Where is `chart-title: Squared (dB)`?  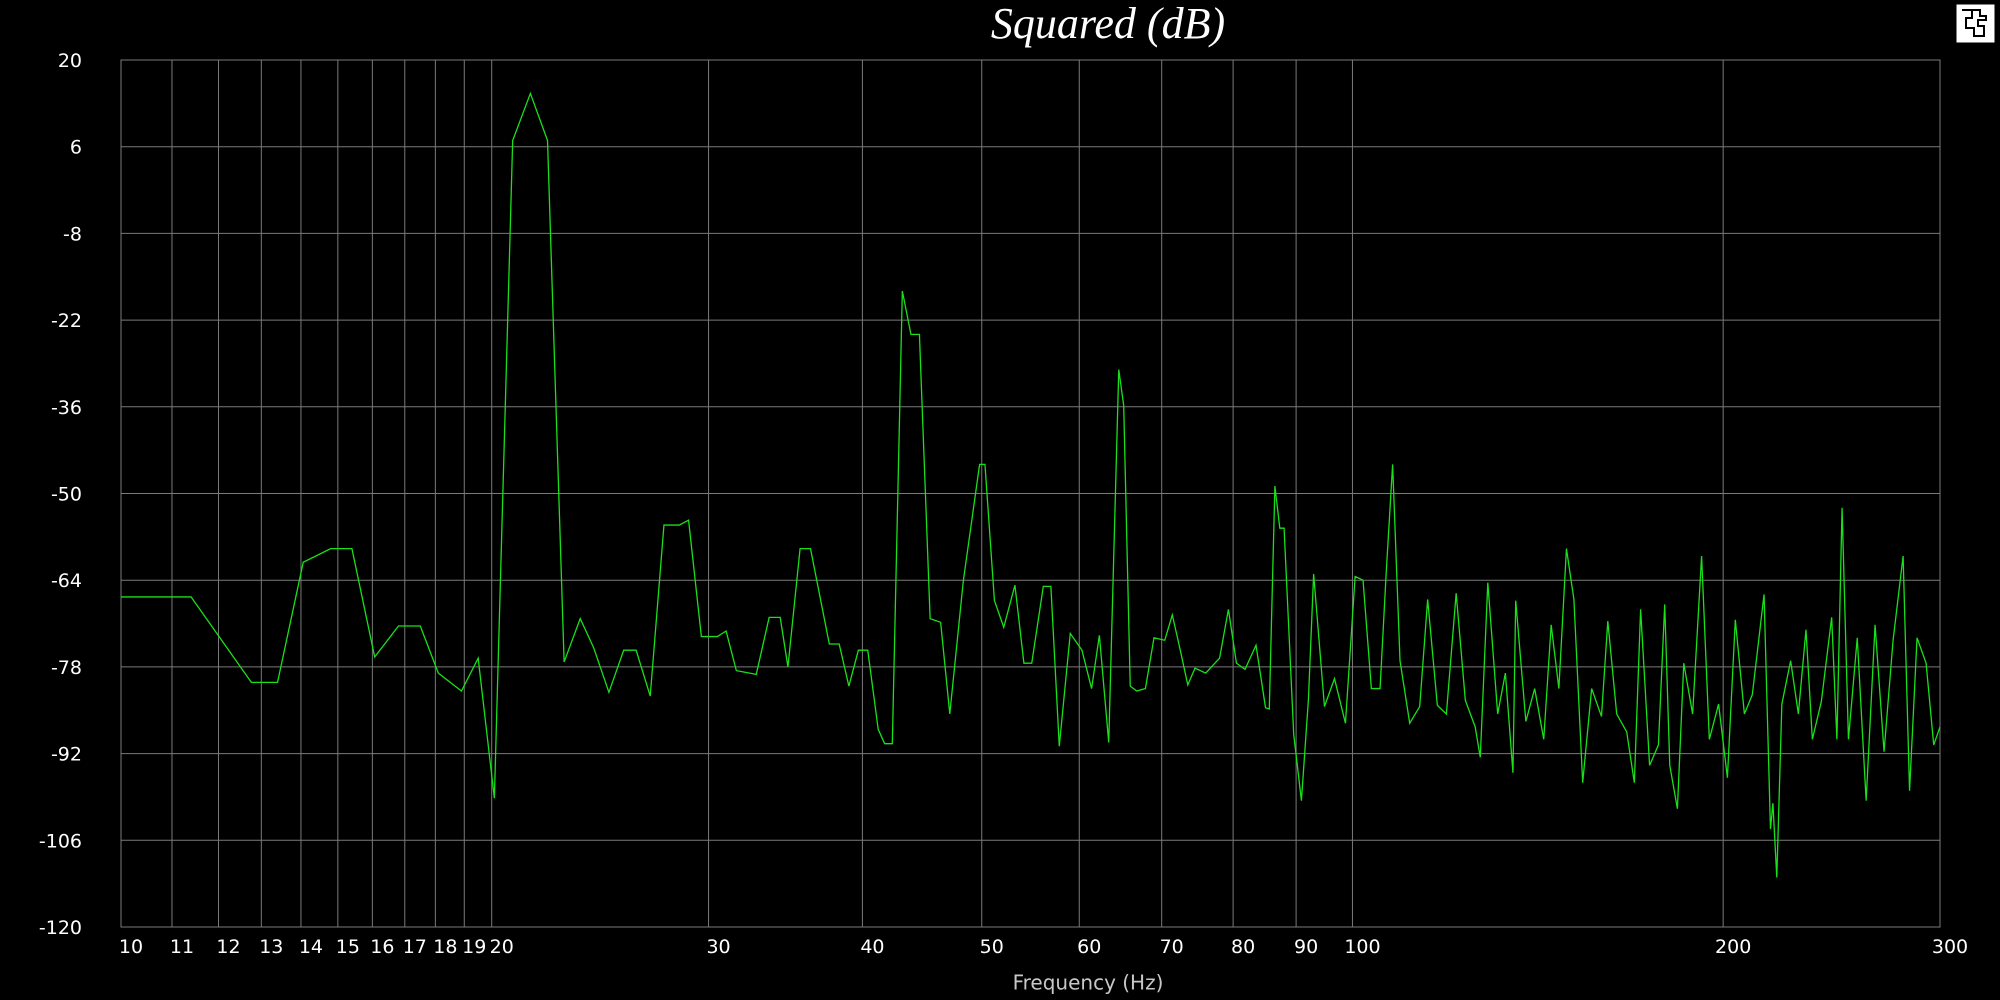 chart-title: Squared (dB) is located at coordinates (1108, 24).